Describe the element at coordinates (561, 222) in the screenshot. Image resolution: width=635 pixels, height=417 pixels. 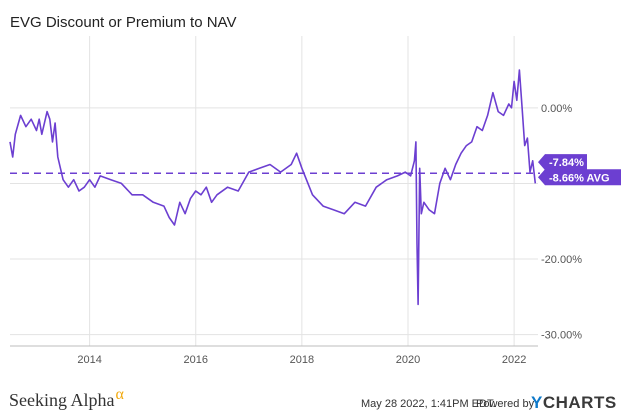
I see `y-axis: 0.00% -20.00% -30.00%` at that location.